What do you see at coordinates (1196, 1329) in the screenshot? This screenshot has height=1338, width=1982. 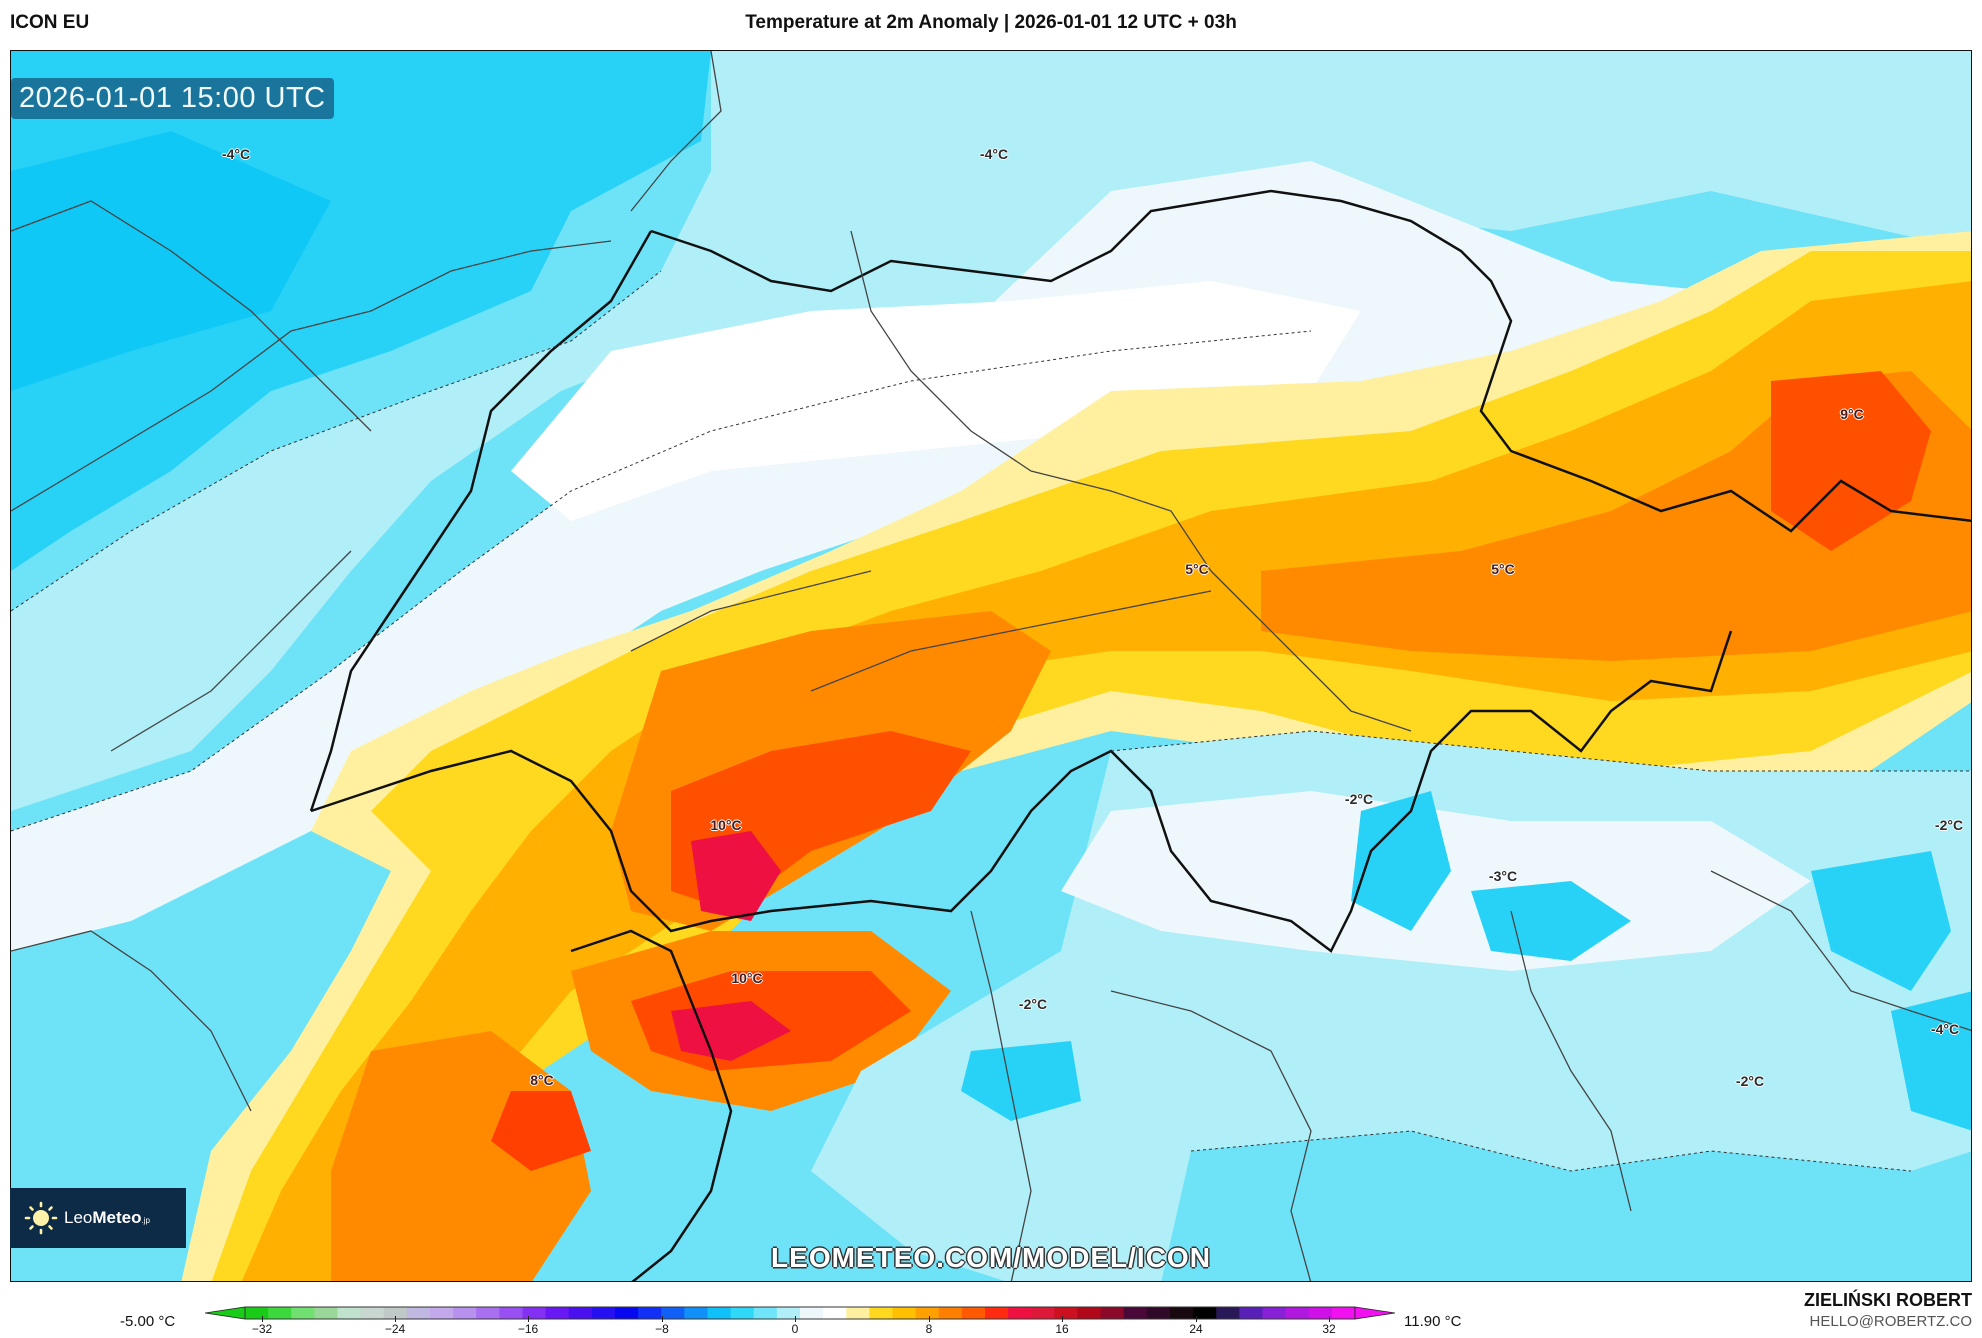 I see `colorbar-tick-label: 24` at bounding box center [1196, 1329].